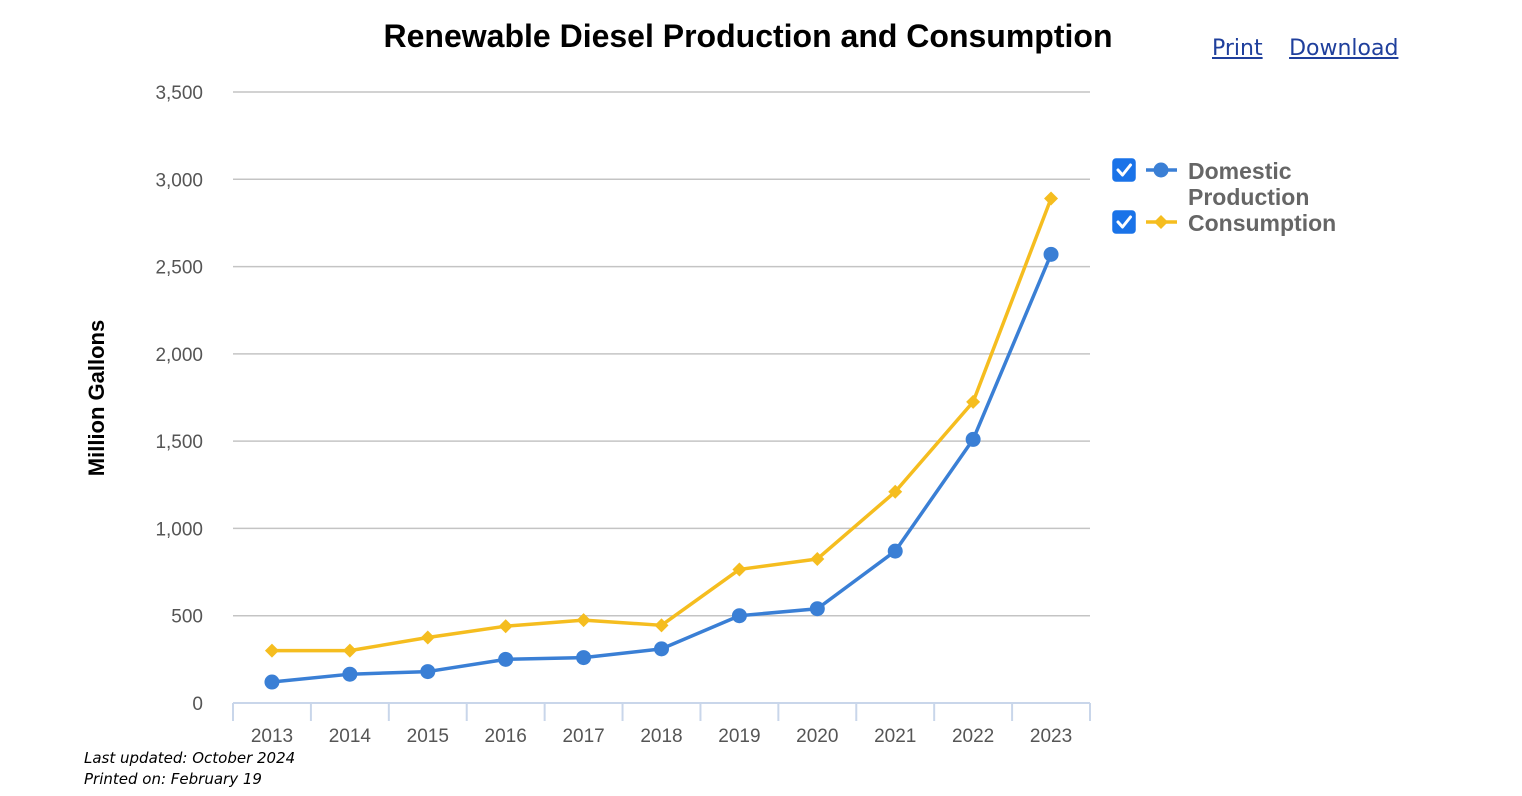 The height and width of the screenshot is (796, 1522). I want to click on y-axis-label: Million Gallons, so click(96, 398).